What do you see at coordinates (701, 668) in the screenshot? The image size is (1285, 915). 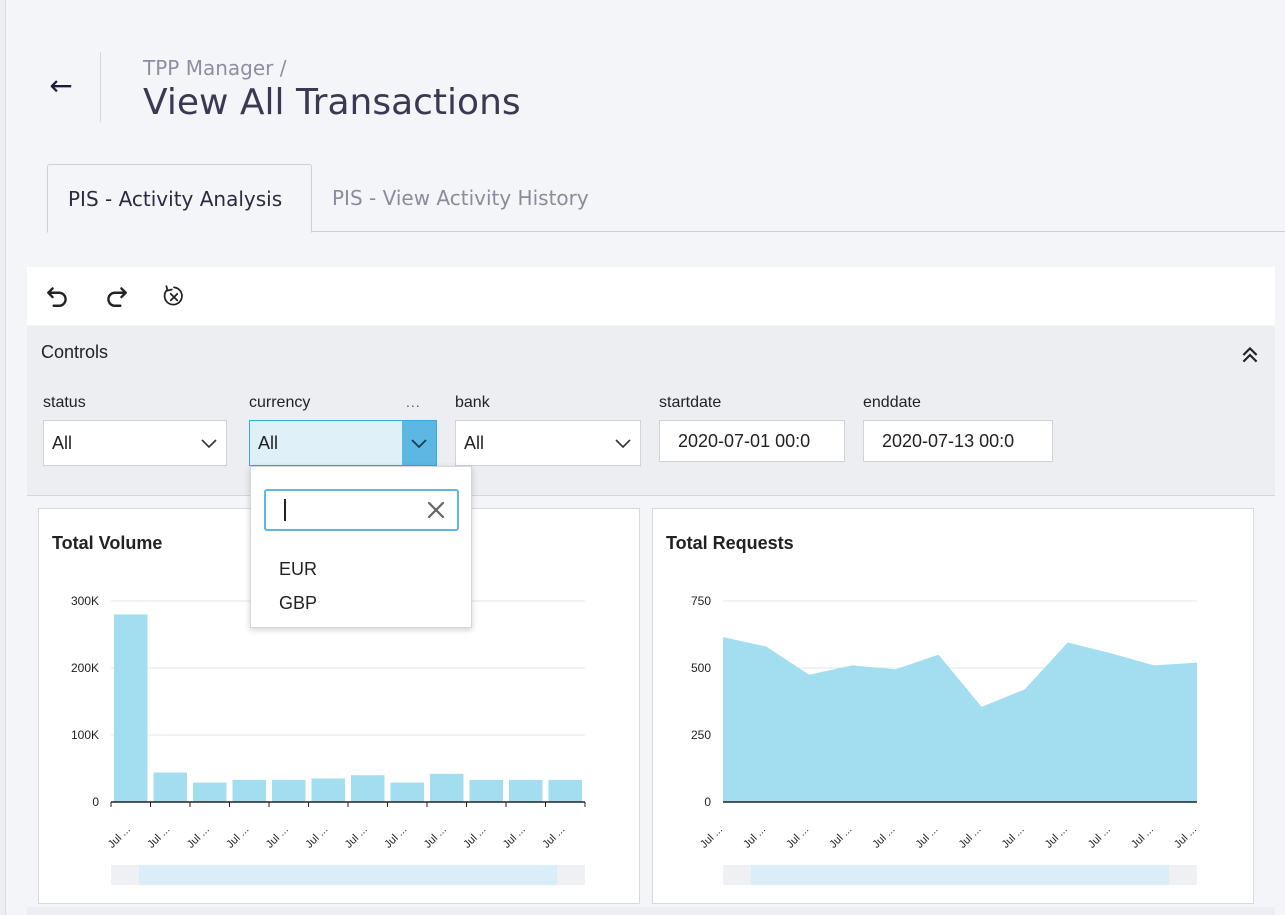 I see `y-tick-label: 500` at bounding box center [701, 668].